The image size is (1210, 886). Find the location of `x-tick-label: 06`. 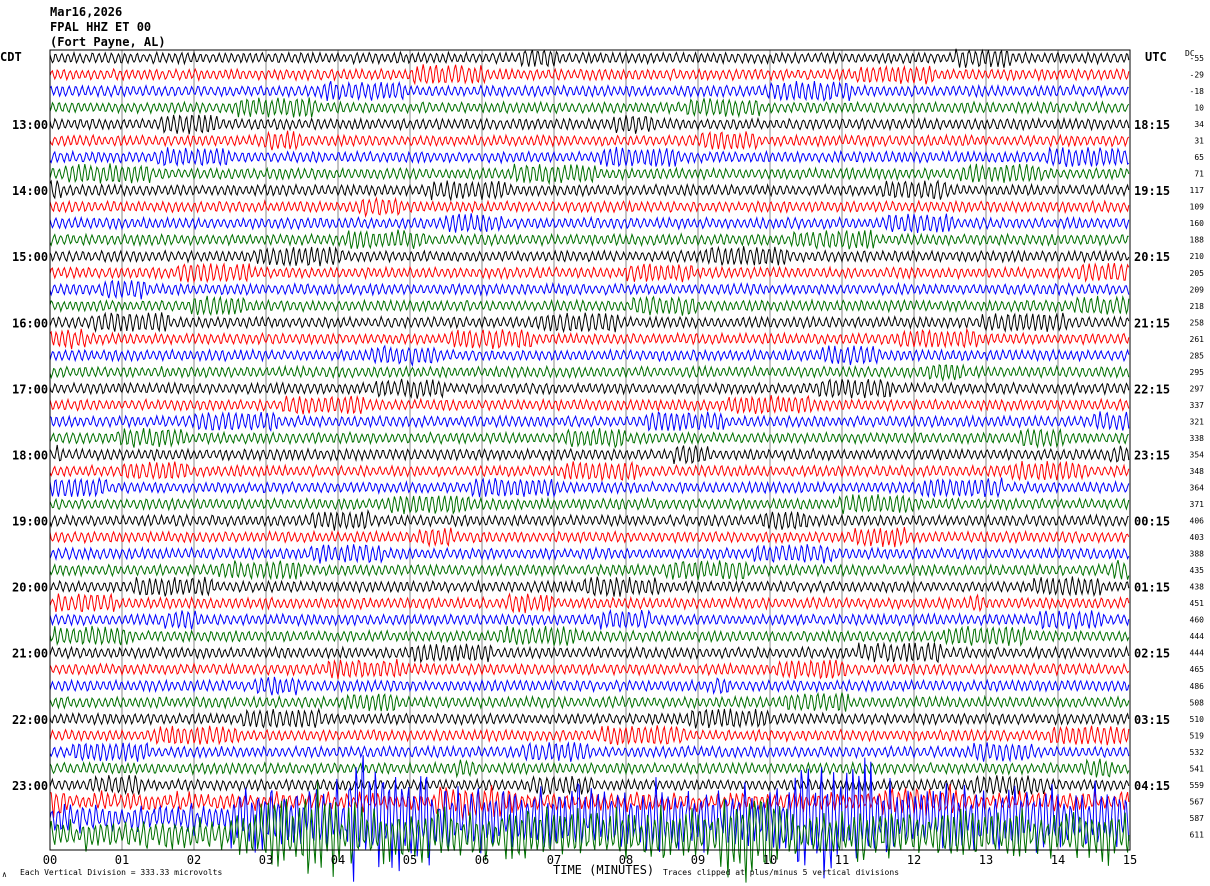

x-tick-label: 06 is located at coordinates (482, 860).